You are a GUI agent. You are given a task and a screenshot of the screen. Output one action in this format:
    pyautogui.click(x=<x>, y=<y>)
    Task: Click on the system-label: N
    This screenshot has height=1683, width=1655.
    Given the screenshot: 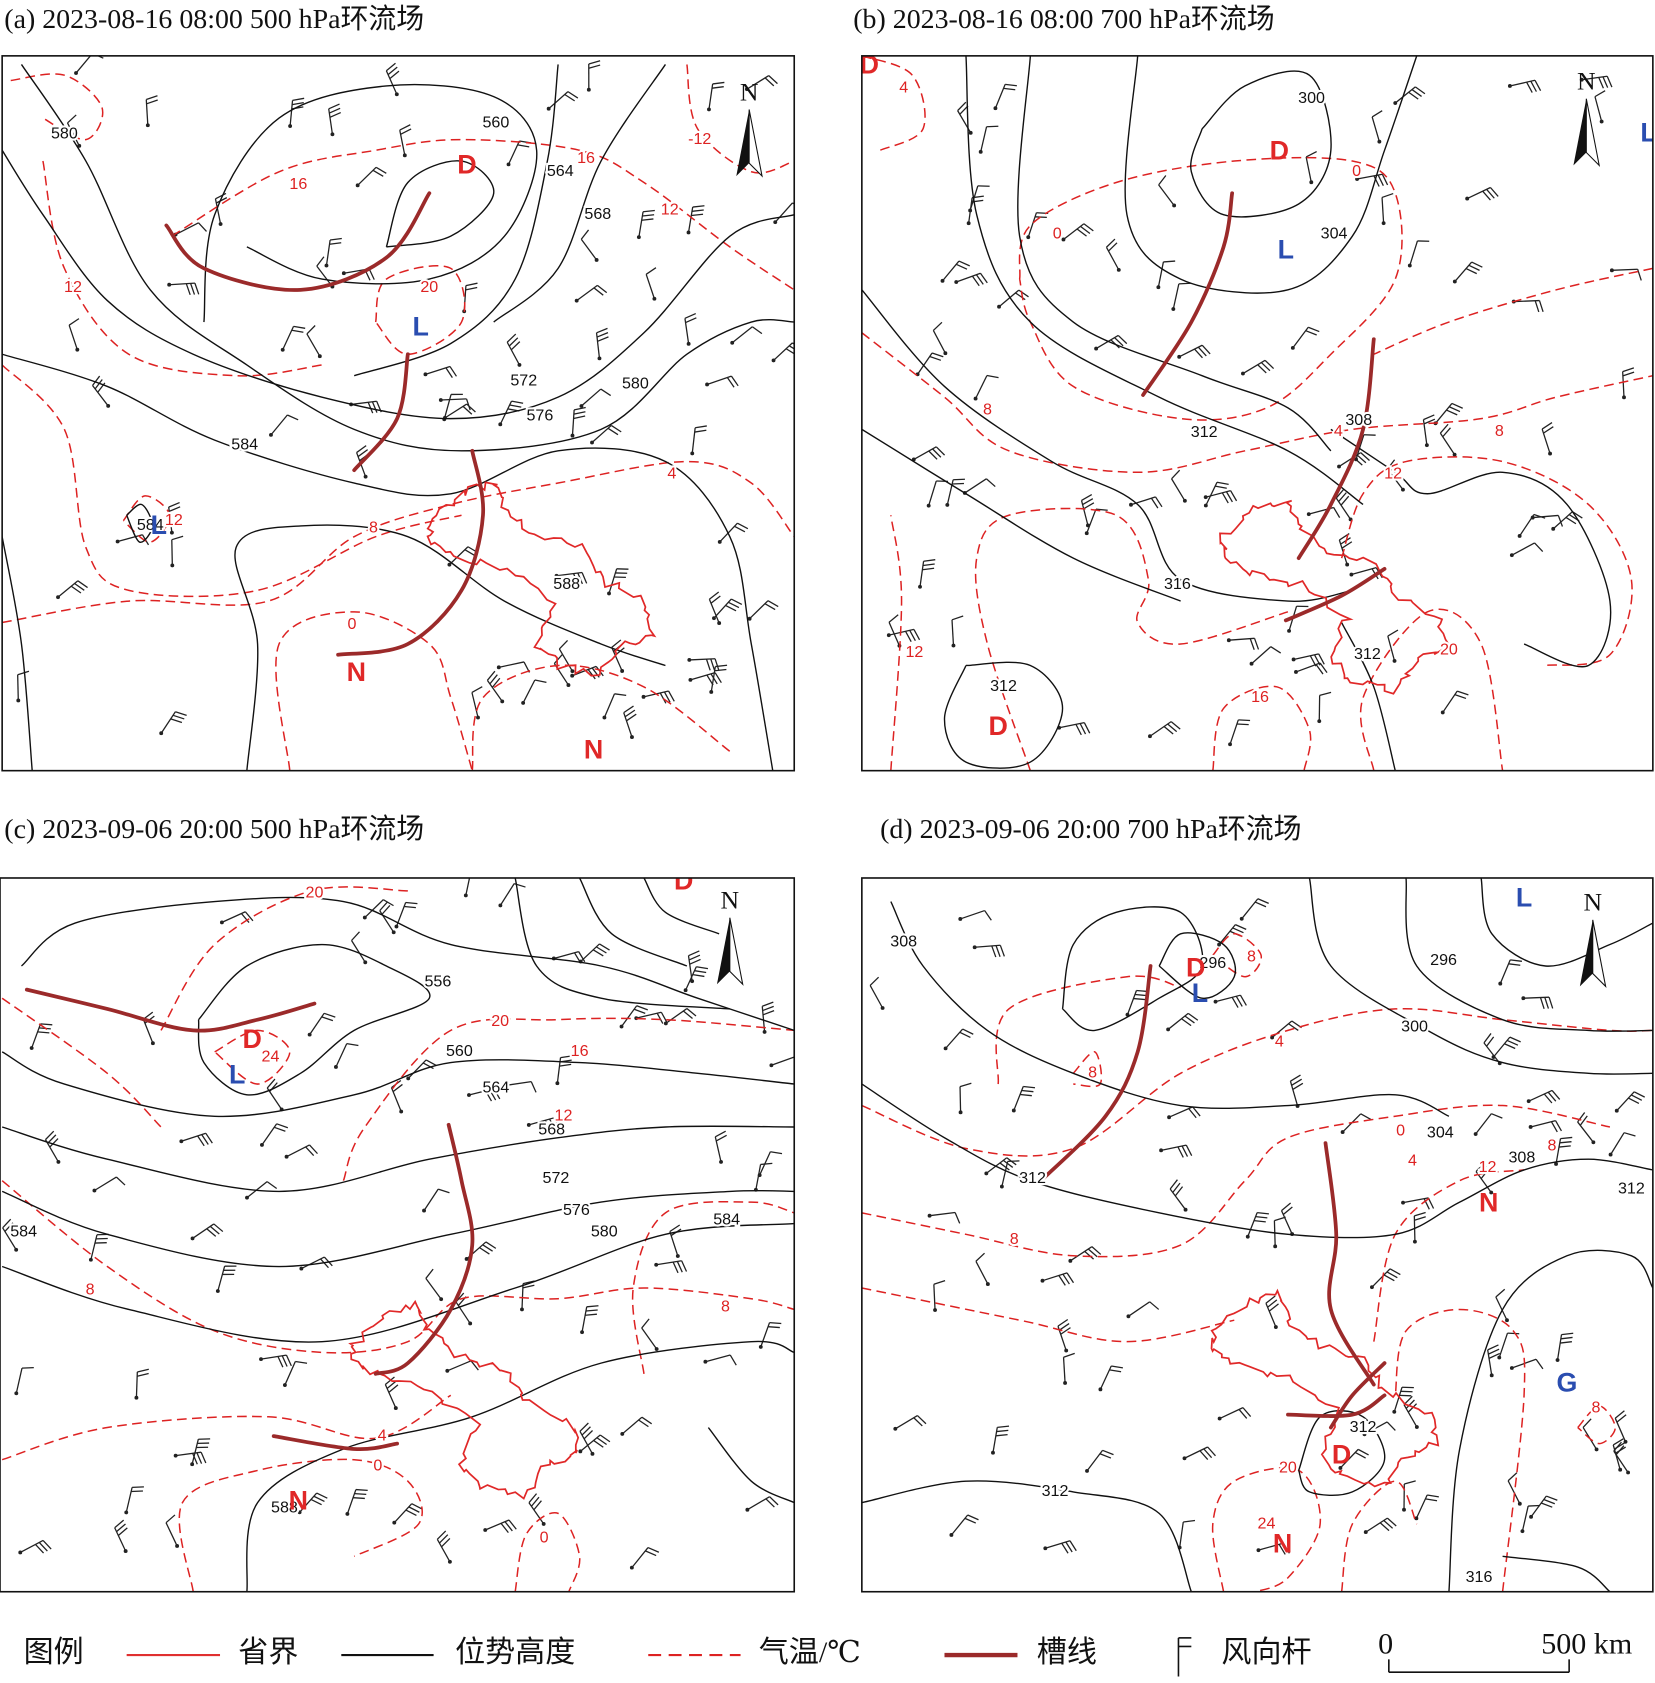 What is the action you would take?
    pyautogui.click(x=593, y=749)
    